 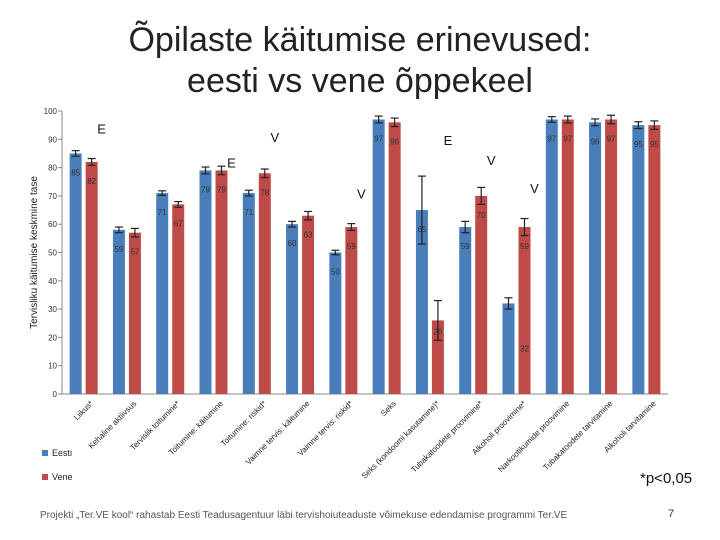 I want to click on data-label: 78, so click(x=264, y=192).